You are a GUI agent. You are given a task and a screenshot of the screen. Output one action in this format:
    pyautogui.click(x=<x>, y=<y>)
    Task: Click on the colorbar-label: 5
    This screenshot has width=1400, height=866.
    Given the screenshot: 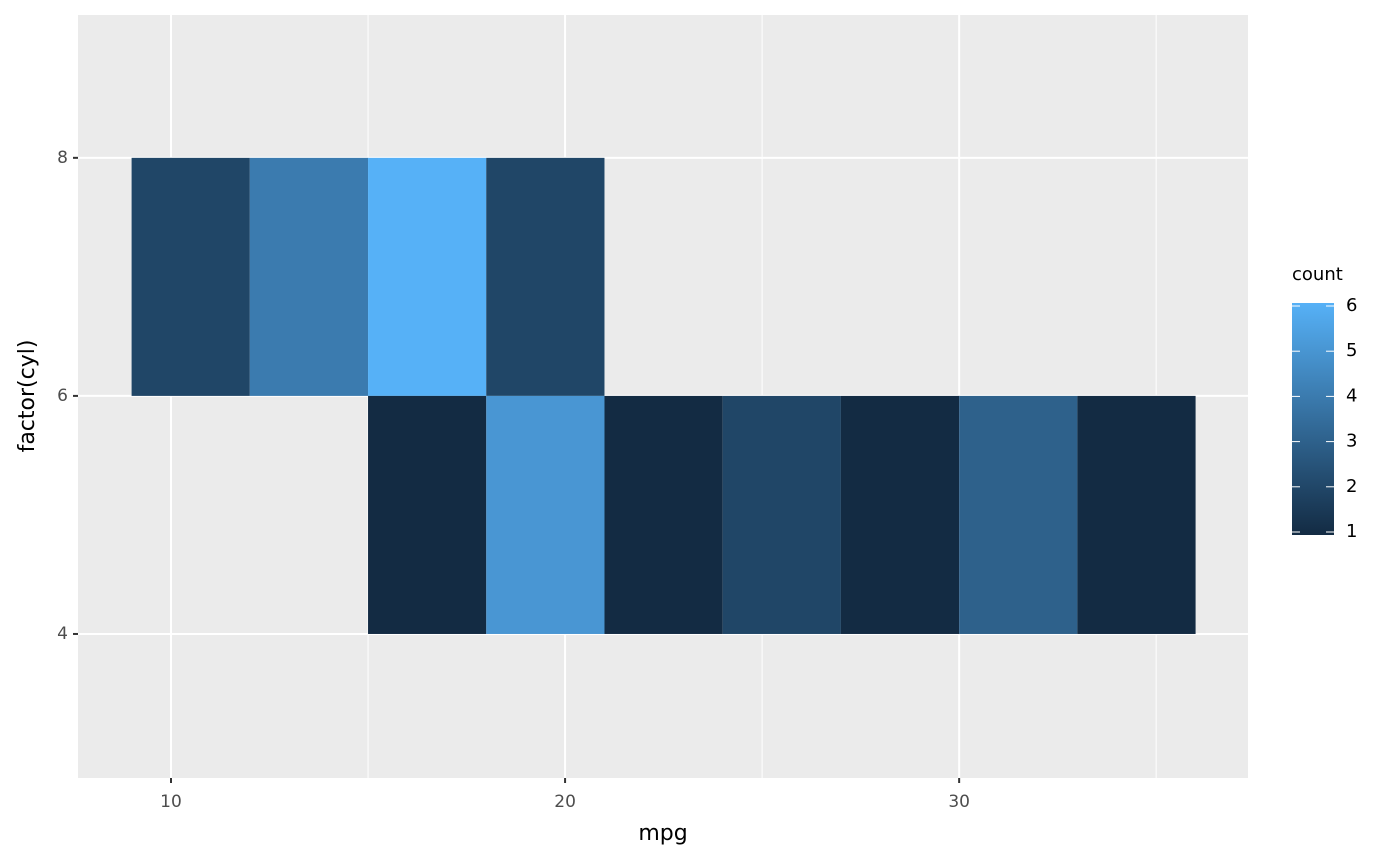 What is the action you would take?
    pyautogui.click(x=1351, y=350)
    